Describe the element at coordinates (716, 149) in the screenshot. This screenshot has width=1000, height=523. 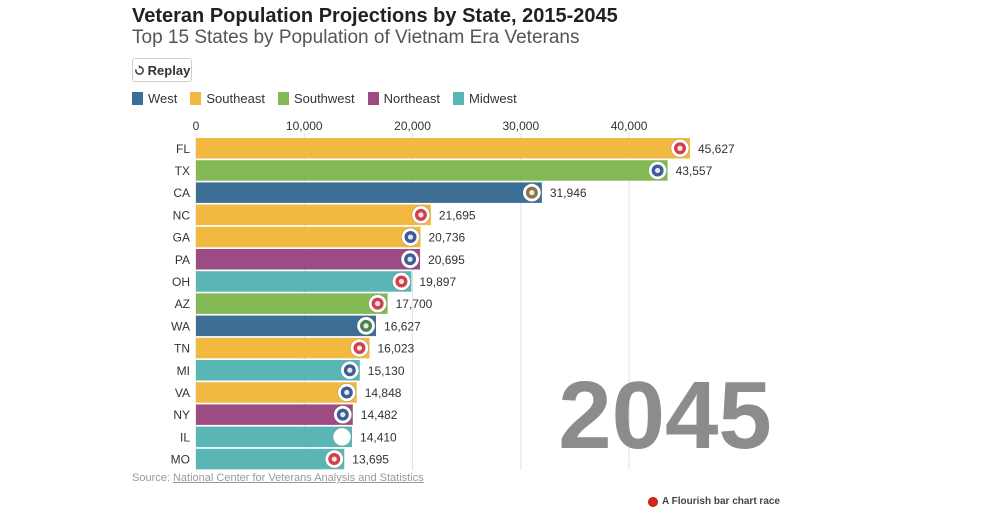
I see `value-label: 45,627` at that location.